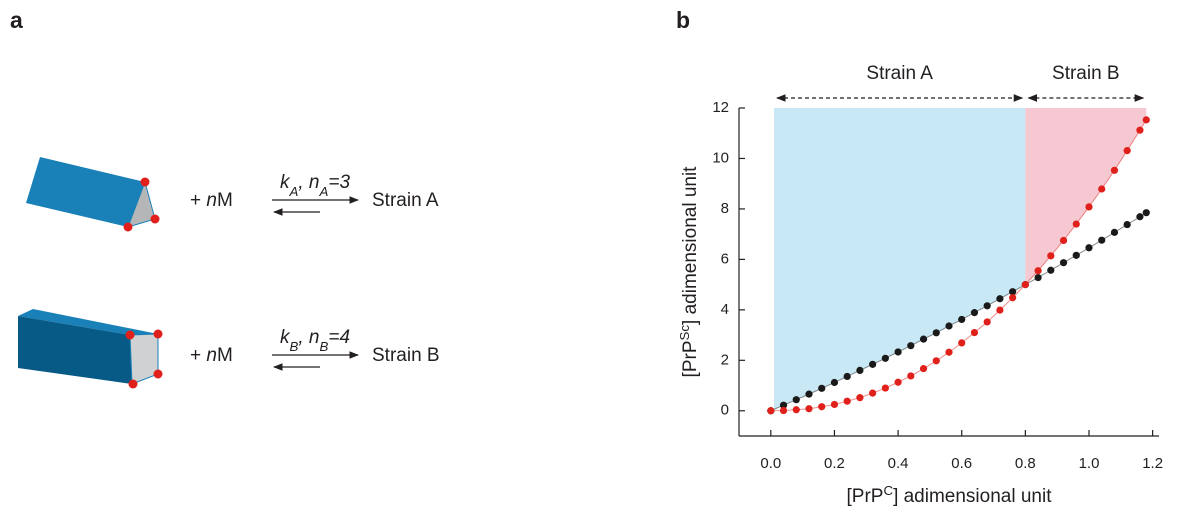 This screenshot has height=512, width=1187. What do you see at coordinates (720, 107) in the screenshot?
I see `y-tick-label: 12` at bounding box center [720, 107].